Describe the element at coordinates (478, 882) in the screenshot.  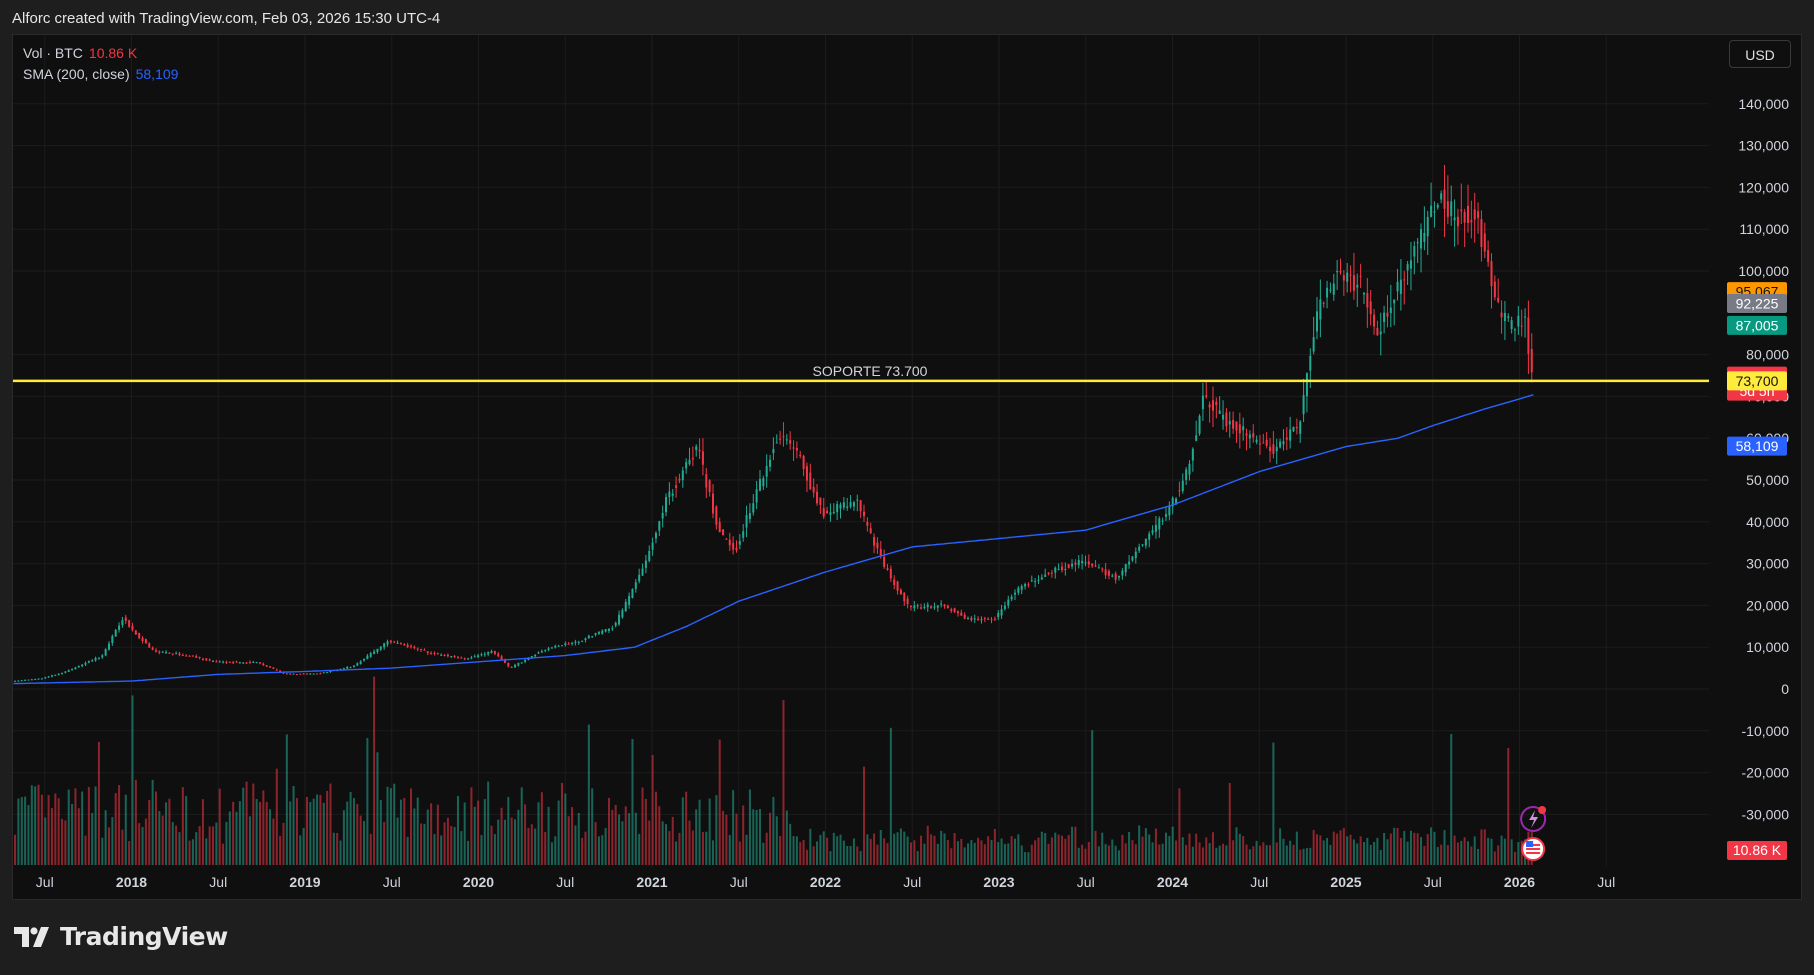
I see `x-axis-tick-label: 2020` at that location.